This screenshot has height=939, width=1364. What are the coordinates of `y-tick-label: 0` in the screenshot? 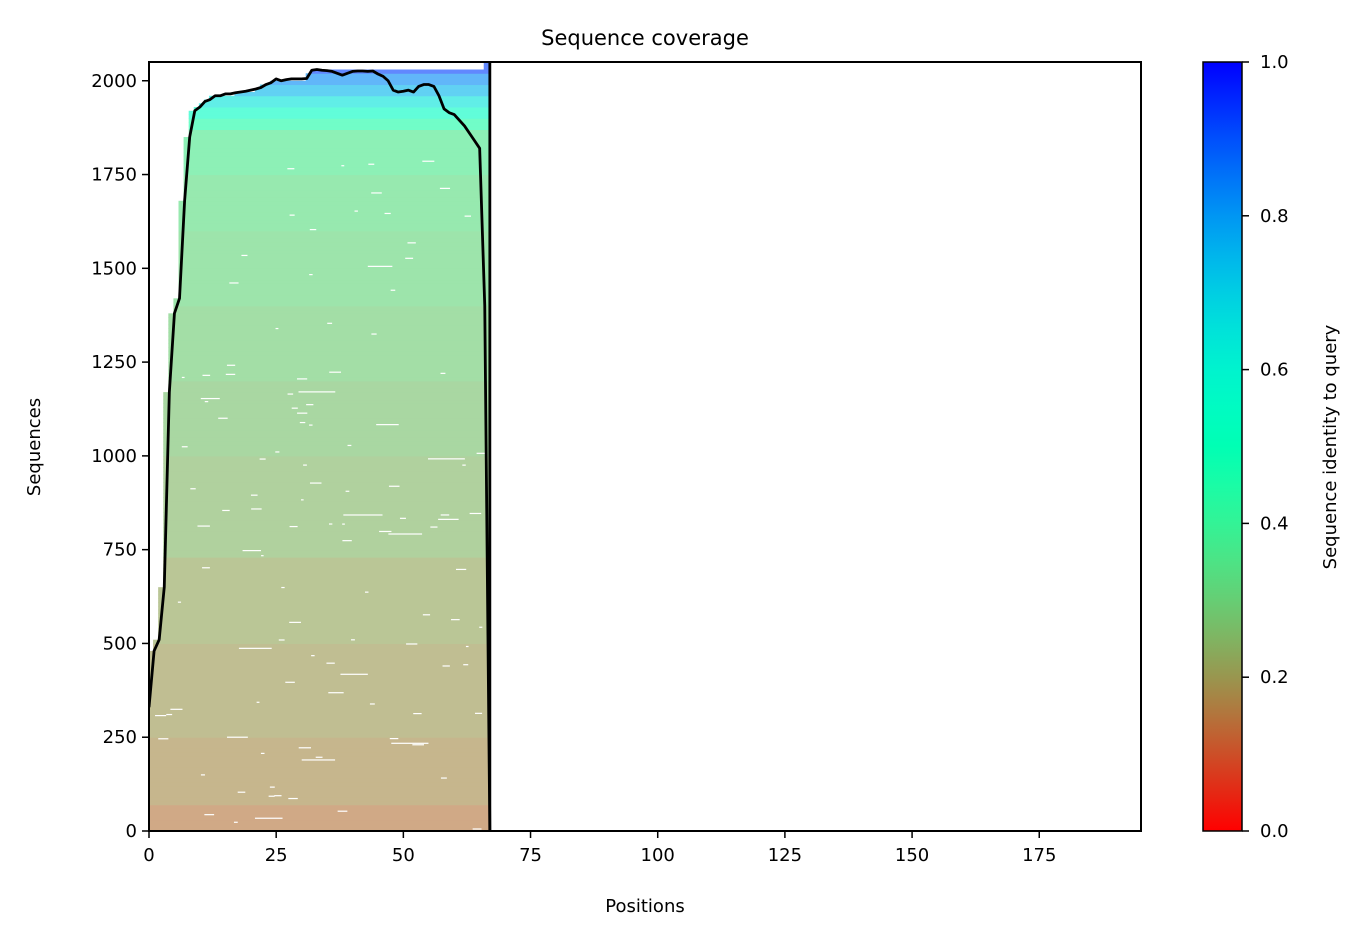 It's located at (131, 831).